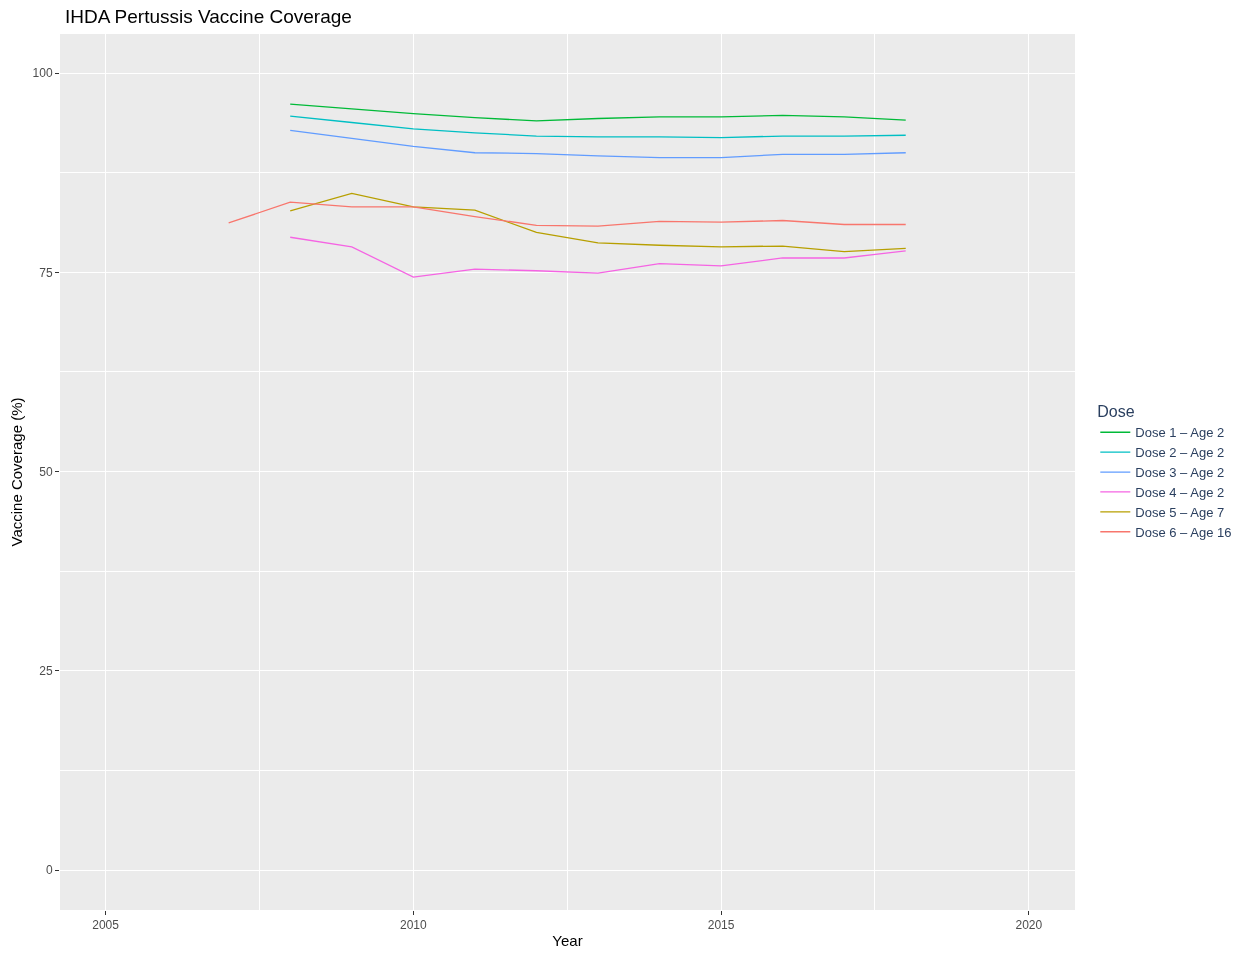  Describe the element at coordinates (46, 272) in the screenshot. I see `y-tick-label: 75` at that location.